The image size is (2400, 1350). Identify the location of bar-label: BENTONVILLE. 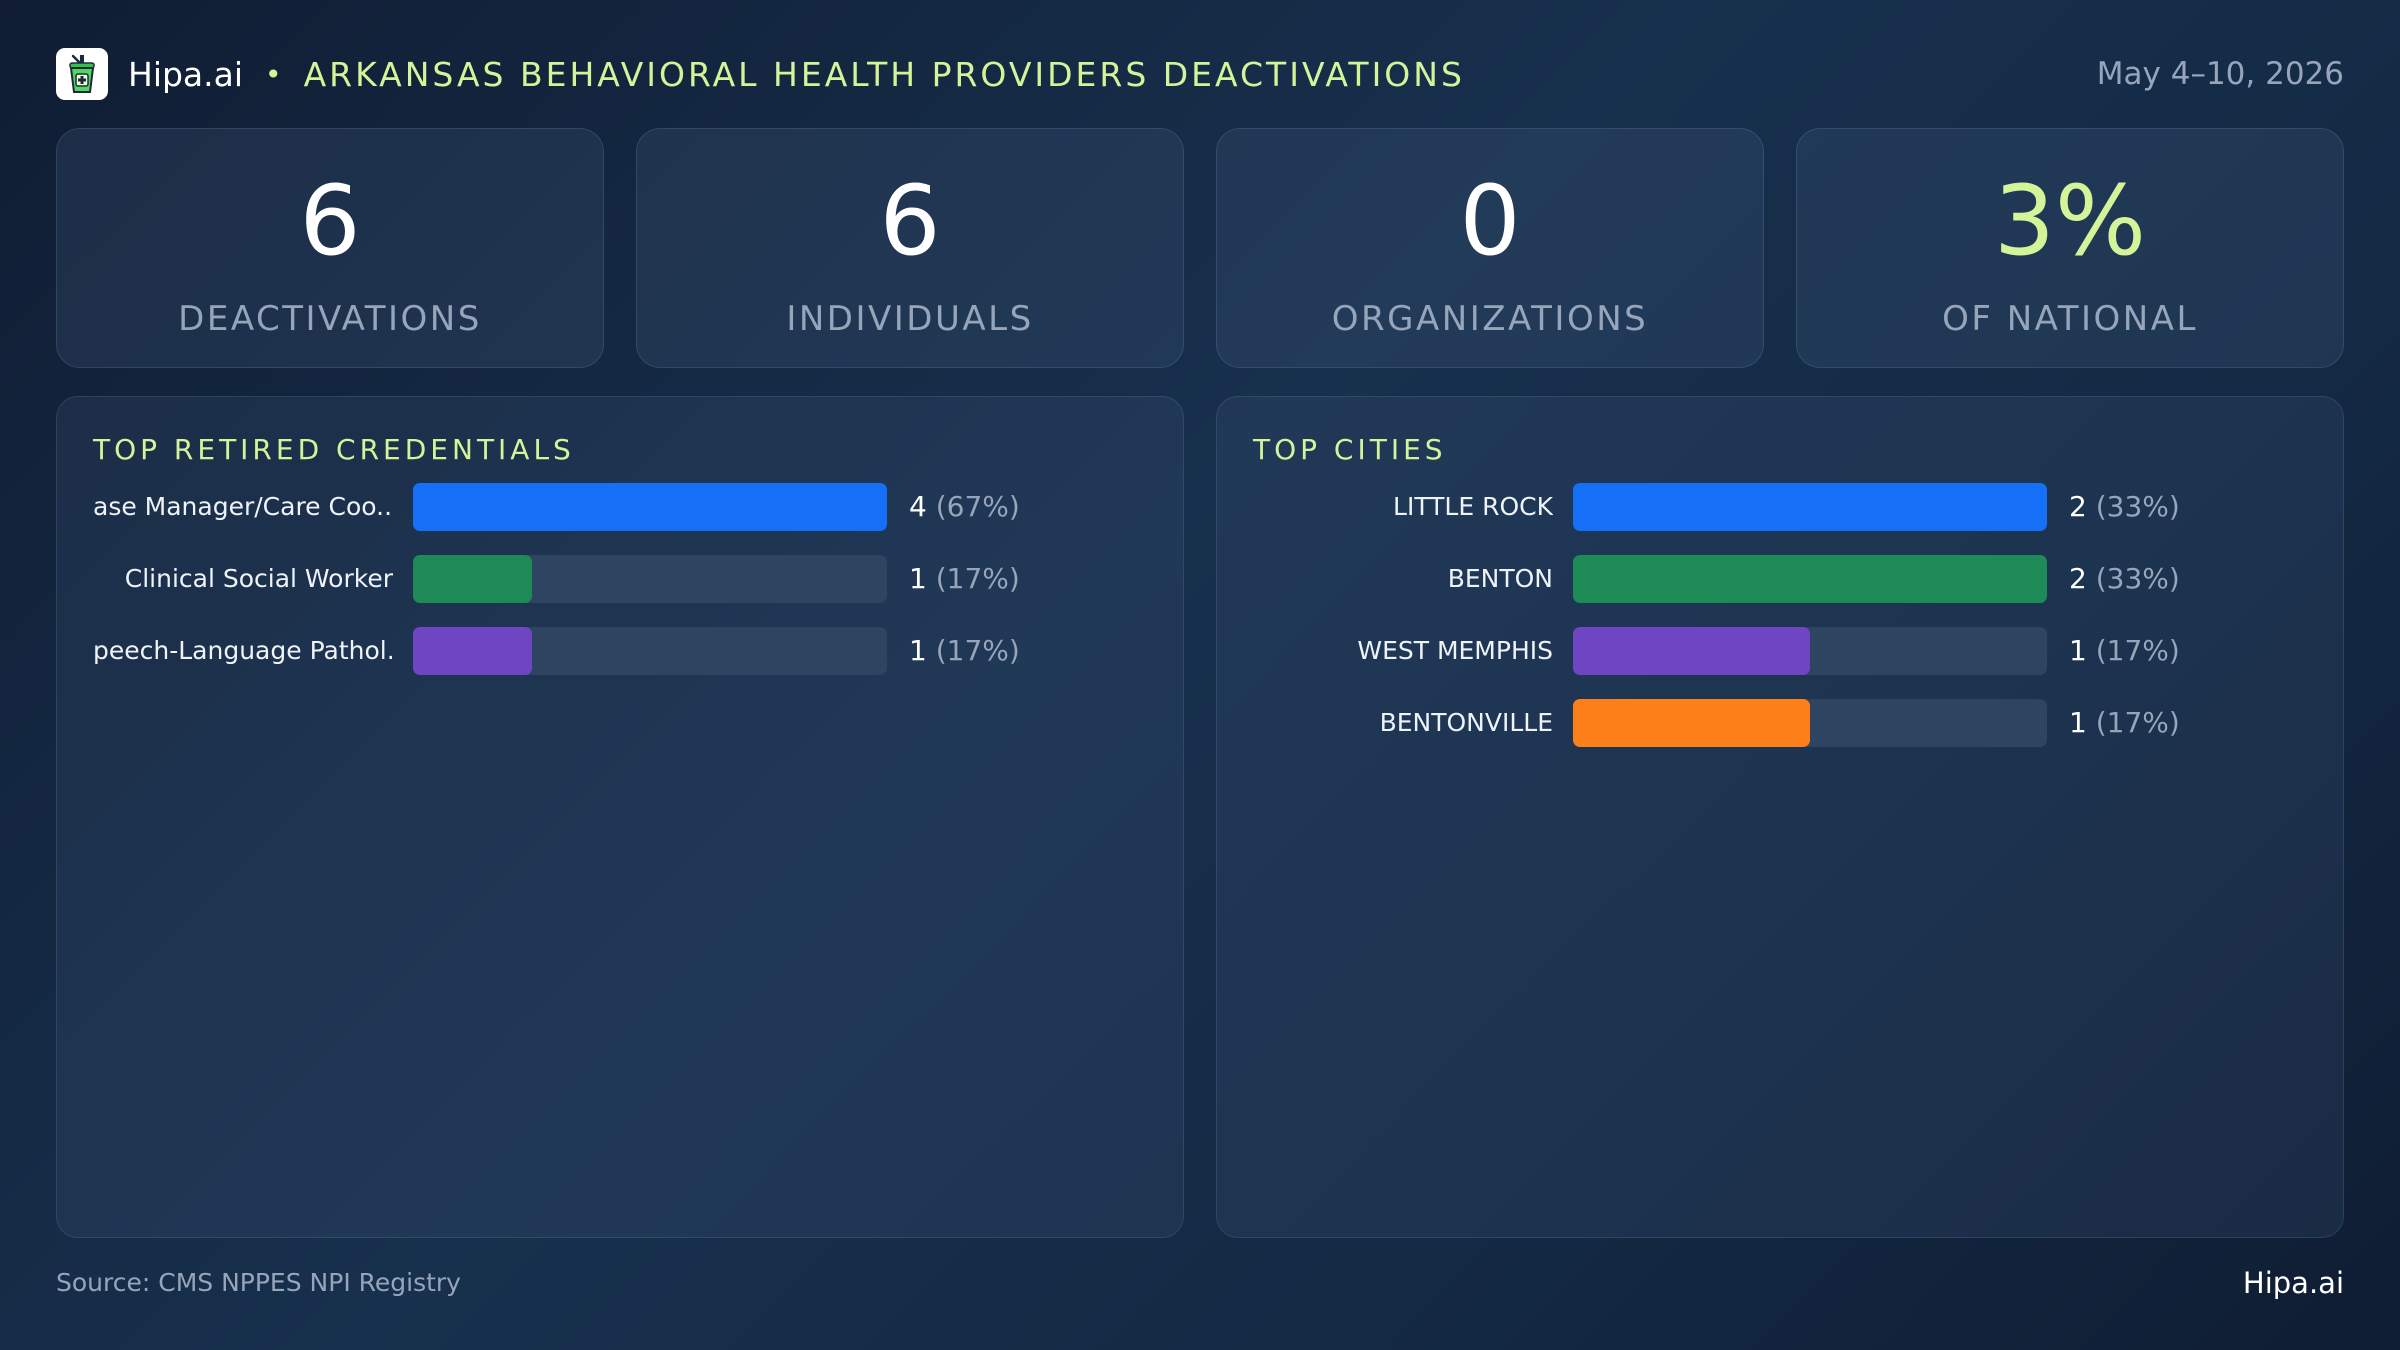
(1466, 722).